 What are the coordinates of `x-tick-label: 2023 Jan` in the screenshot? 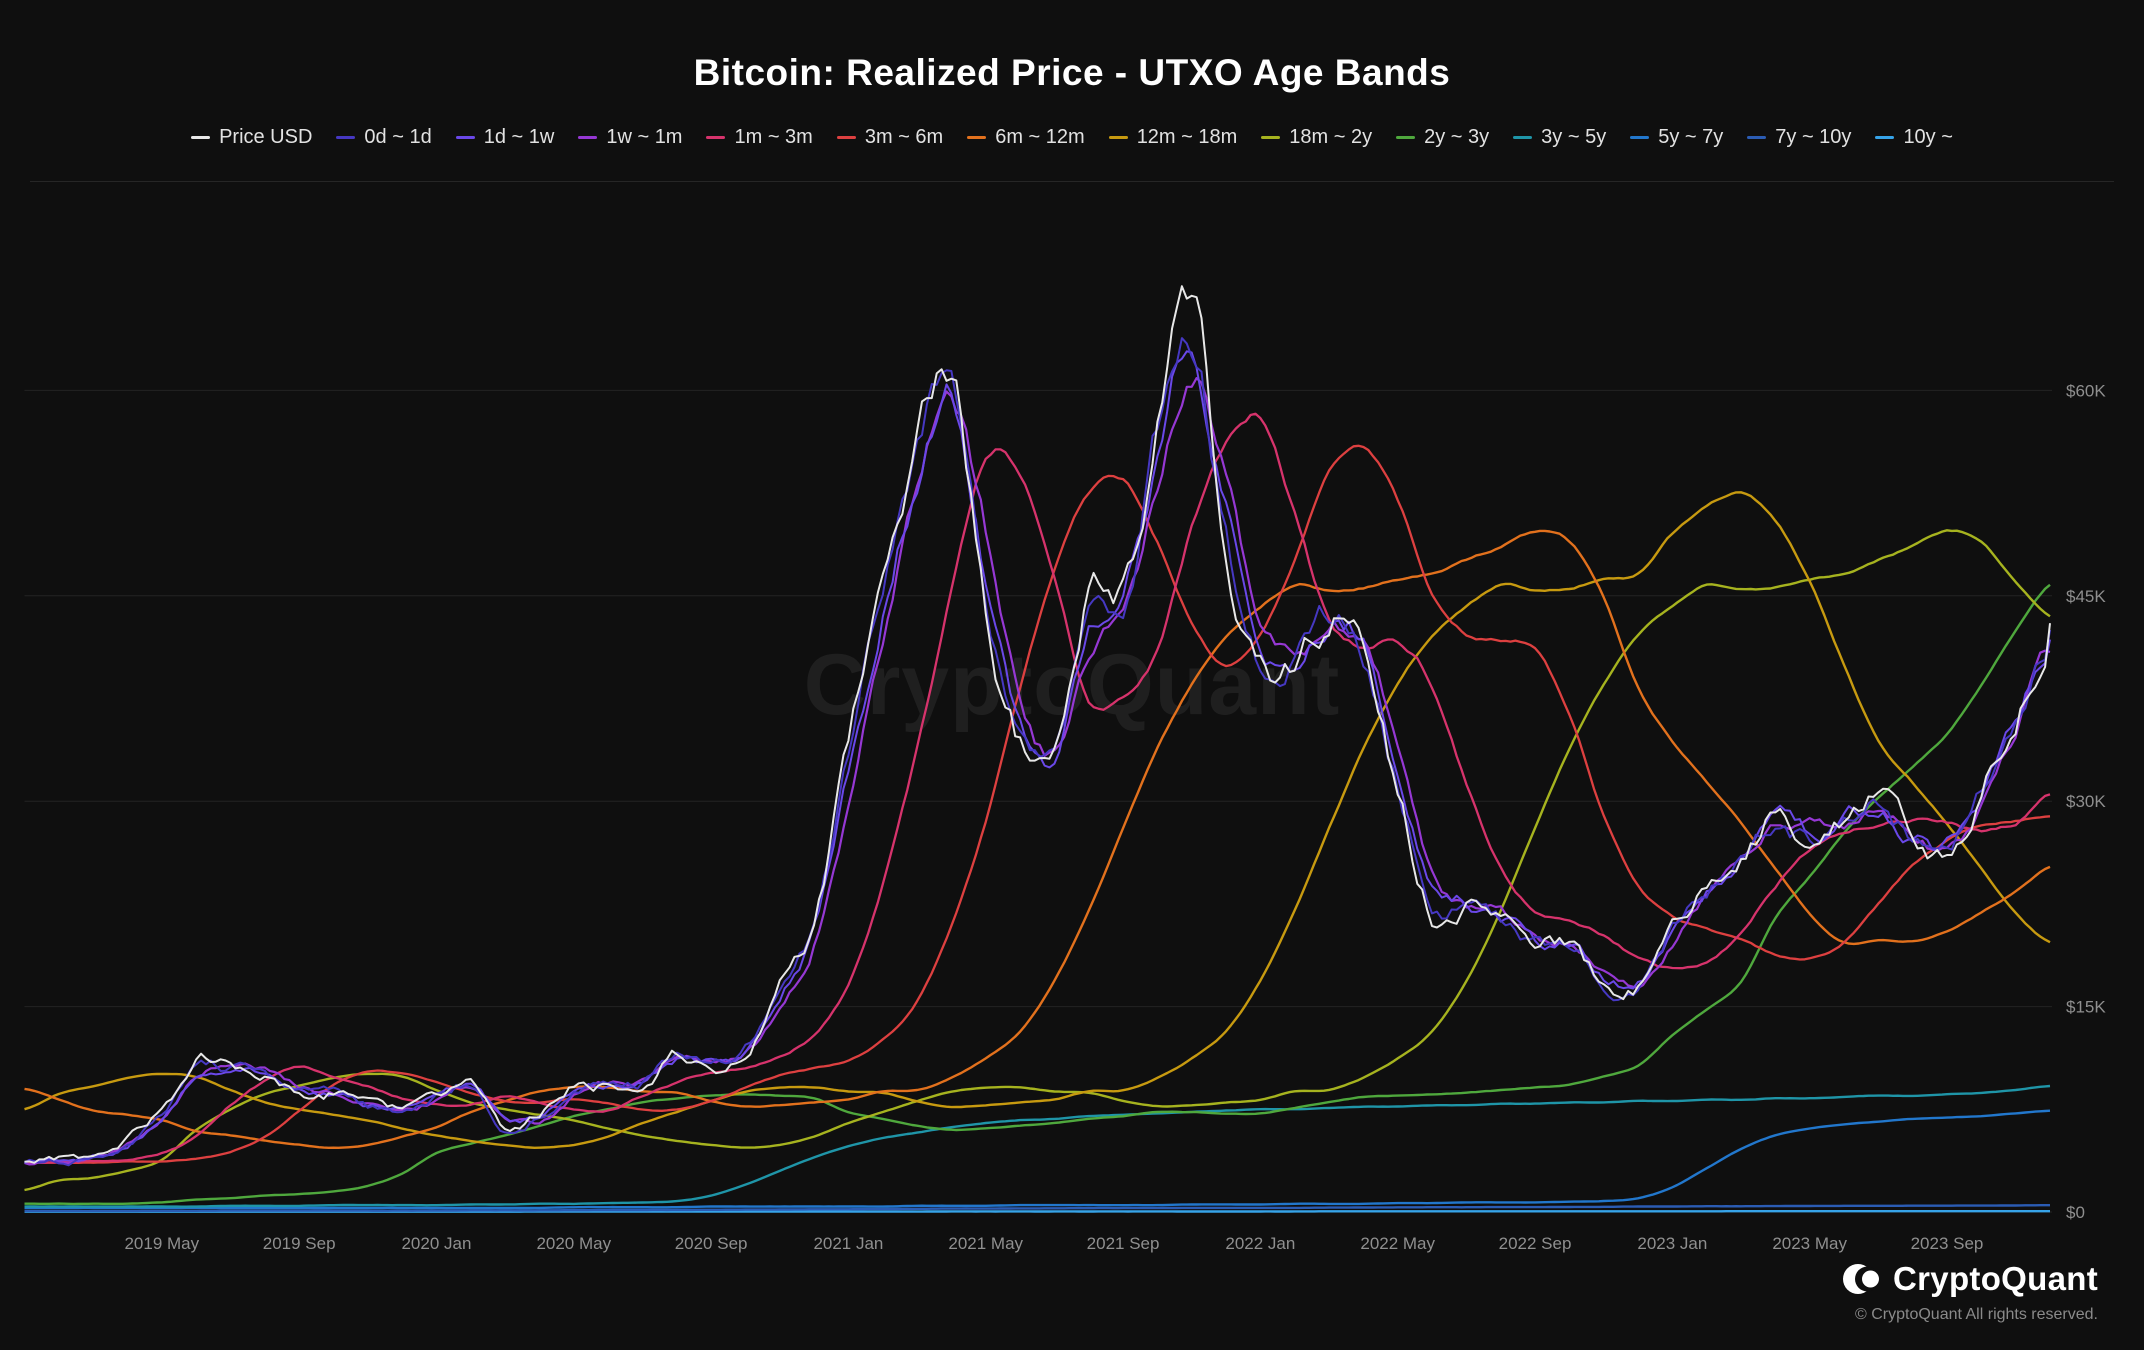 It's located at (1672, 1243).